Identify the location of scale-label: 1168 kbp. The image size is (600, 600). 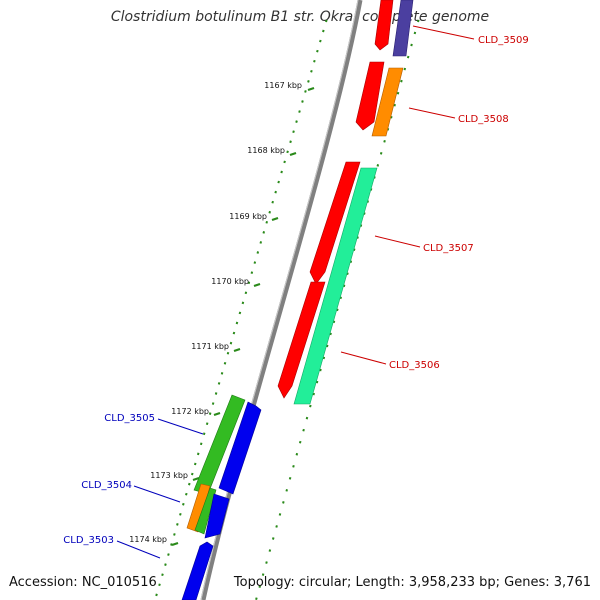
(266, 150).